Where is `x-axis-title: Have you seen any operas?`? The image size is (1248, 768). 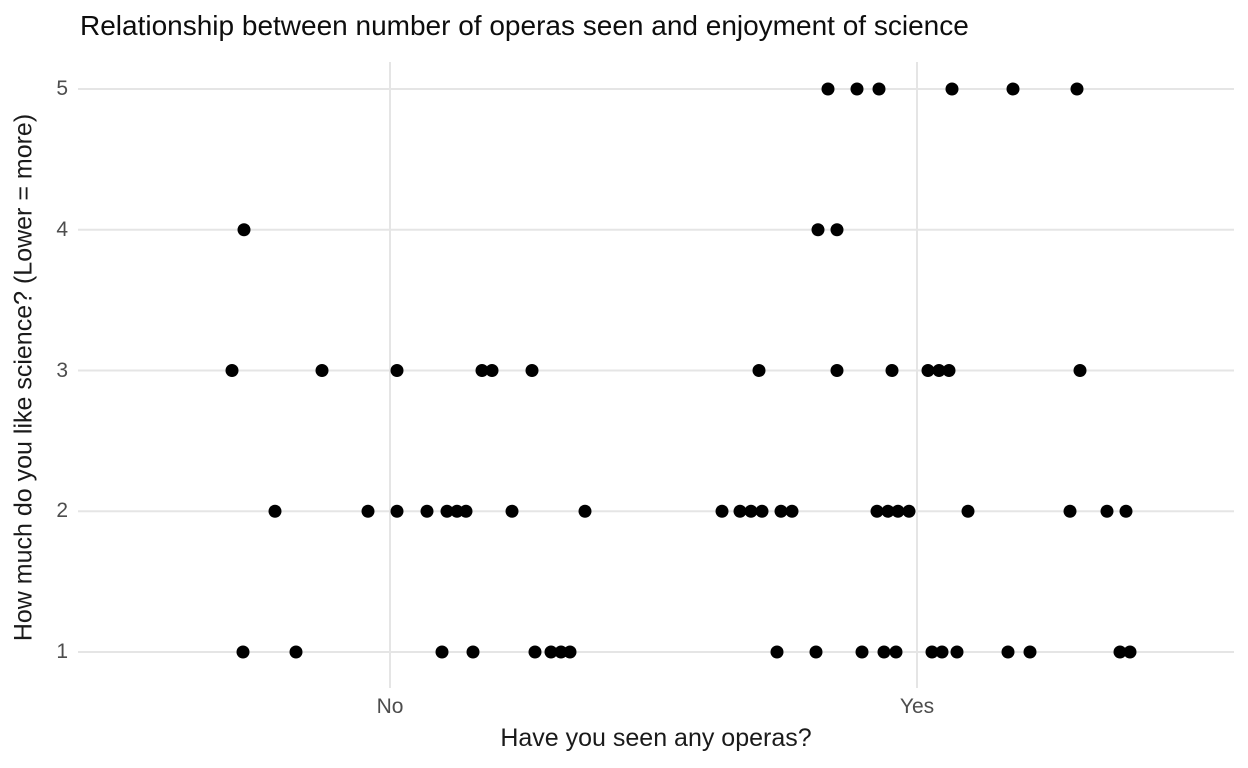
x-axis-title: Have you seen any operas? is located at coordinates (656, 738).